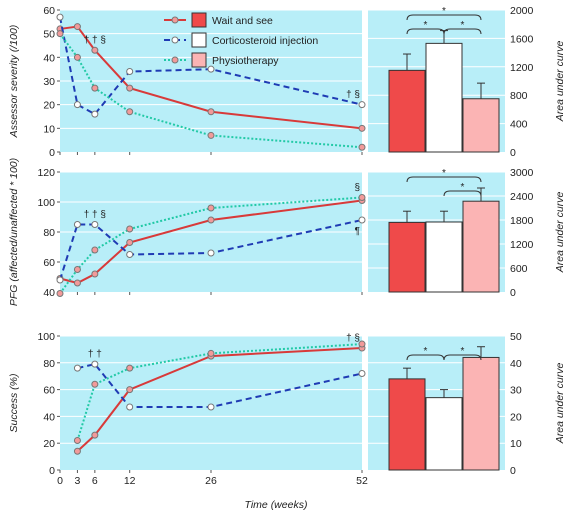 Image resolution: width=573 pixels, height=519 pixels. I want to click on y-tick-label: 10, so click(49, 129).